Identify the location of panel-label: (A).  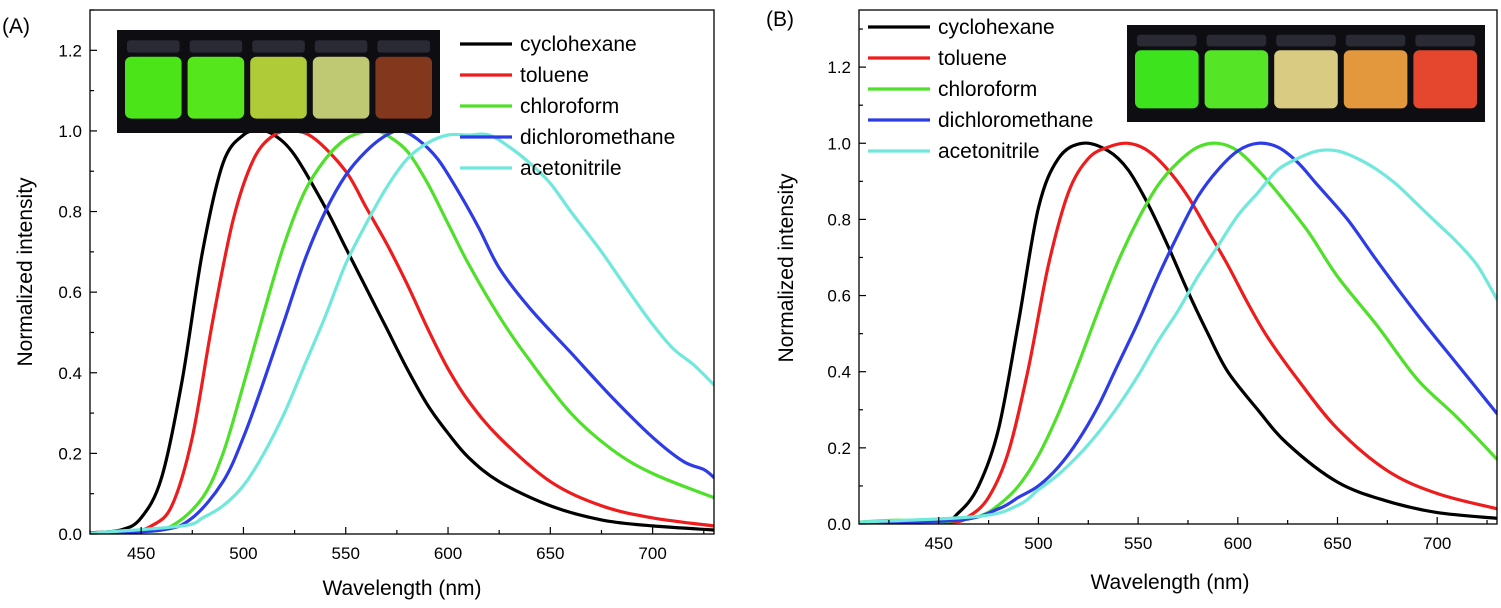
(16, 26).